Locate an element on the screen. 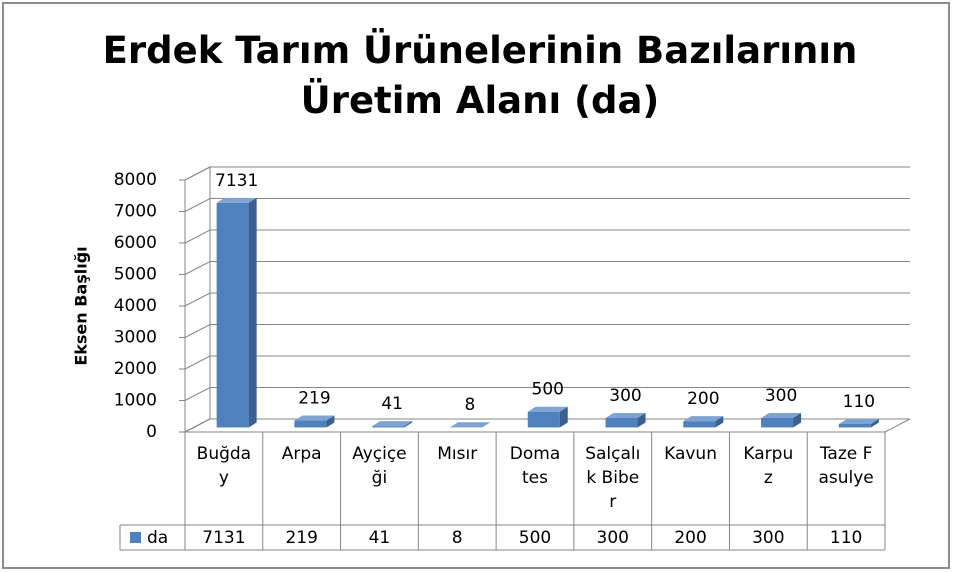  data-label: 200 is located at coordinates (703, 399).